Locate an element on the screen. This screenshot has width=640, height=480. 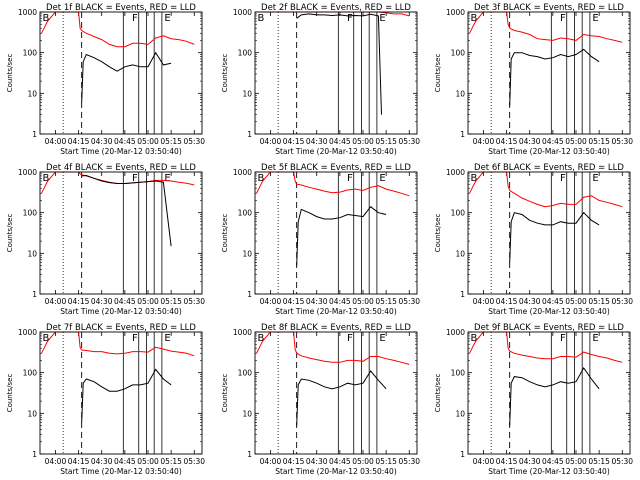
panel-title: Det 3f BLACK = Events, RED = LLD is located at coordinates (549, 8).